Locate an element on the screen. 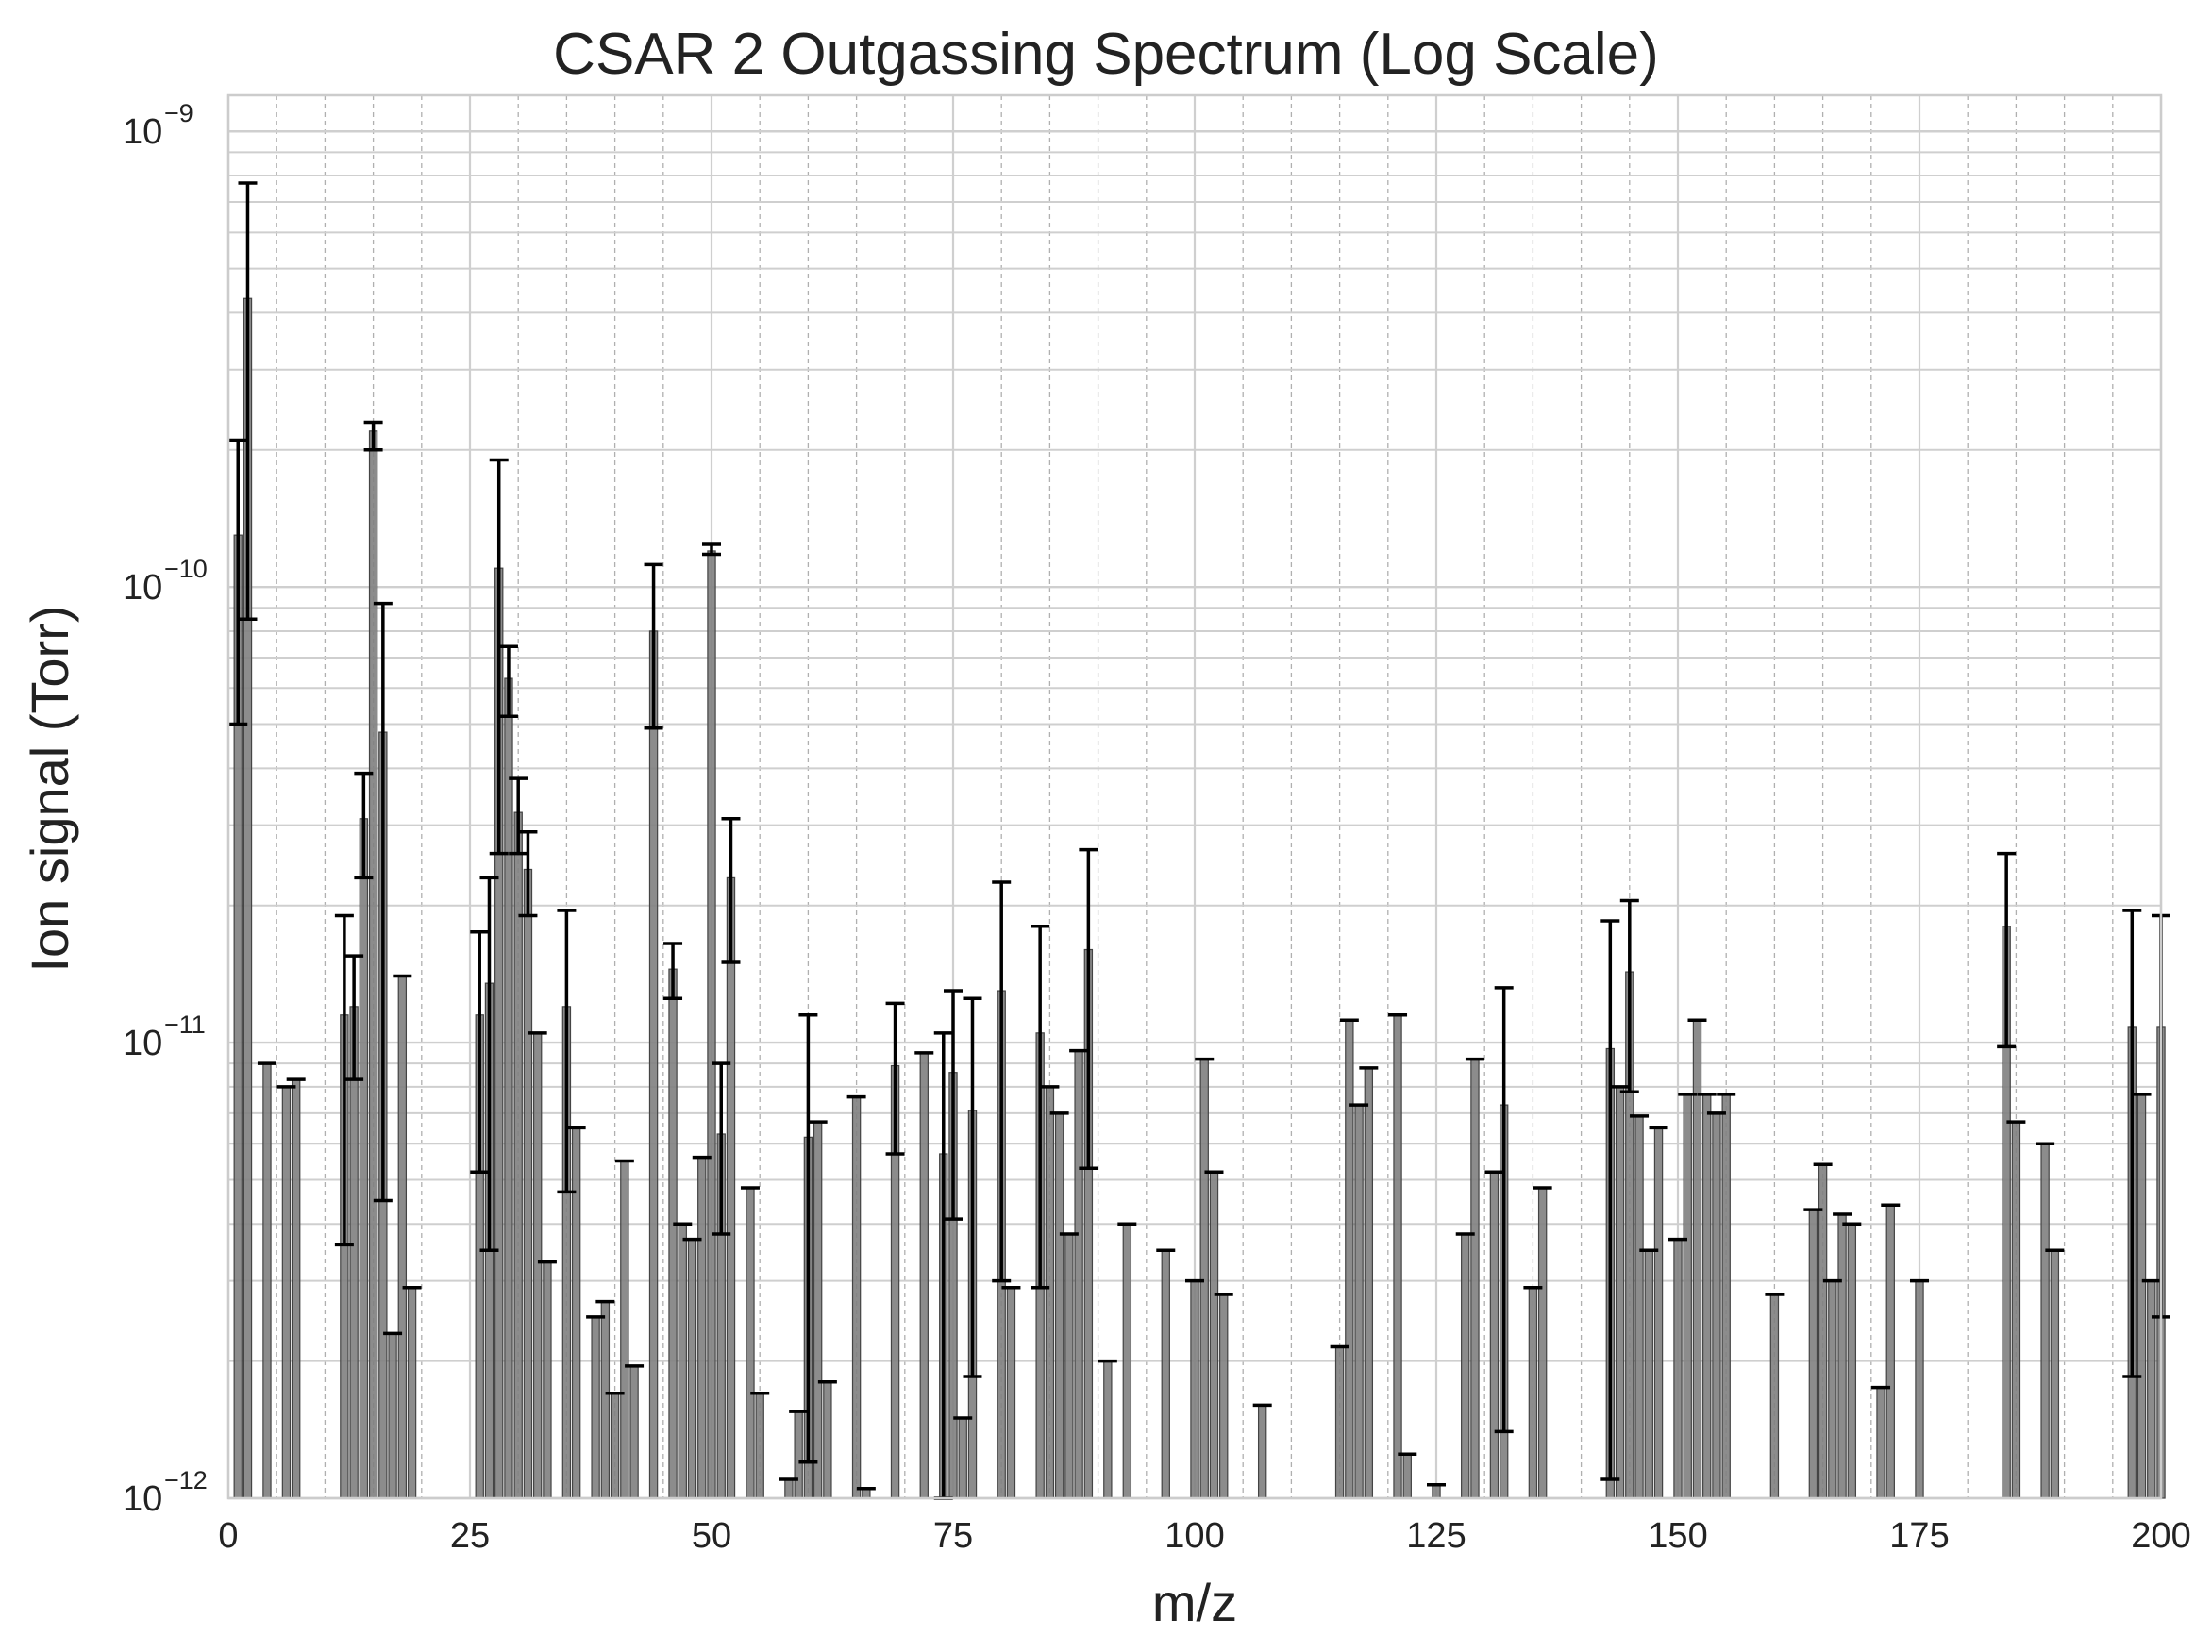 The width and height of the screenshot is (2212, 1652). y-axis-label: Ion signal (Torr) is located at coordinates (49, 788).